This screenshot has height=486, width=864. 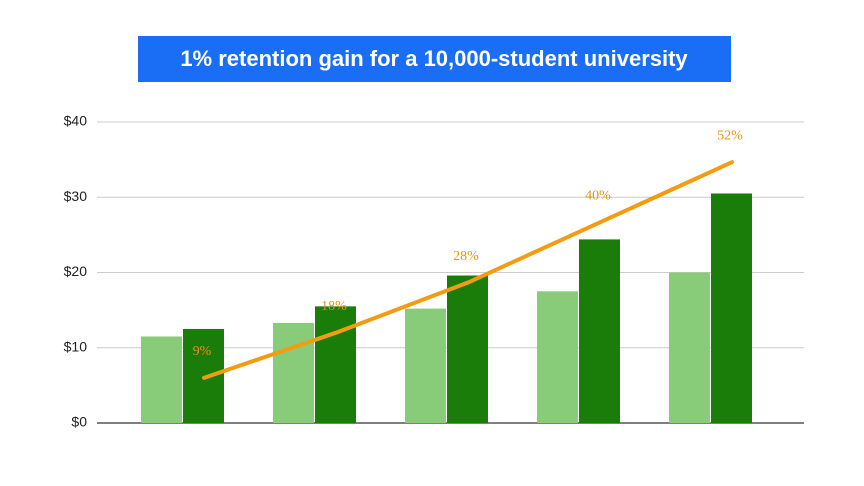 I want to click on data-label: 52%, so click(x=730, y=135).